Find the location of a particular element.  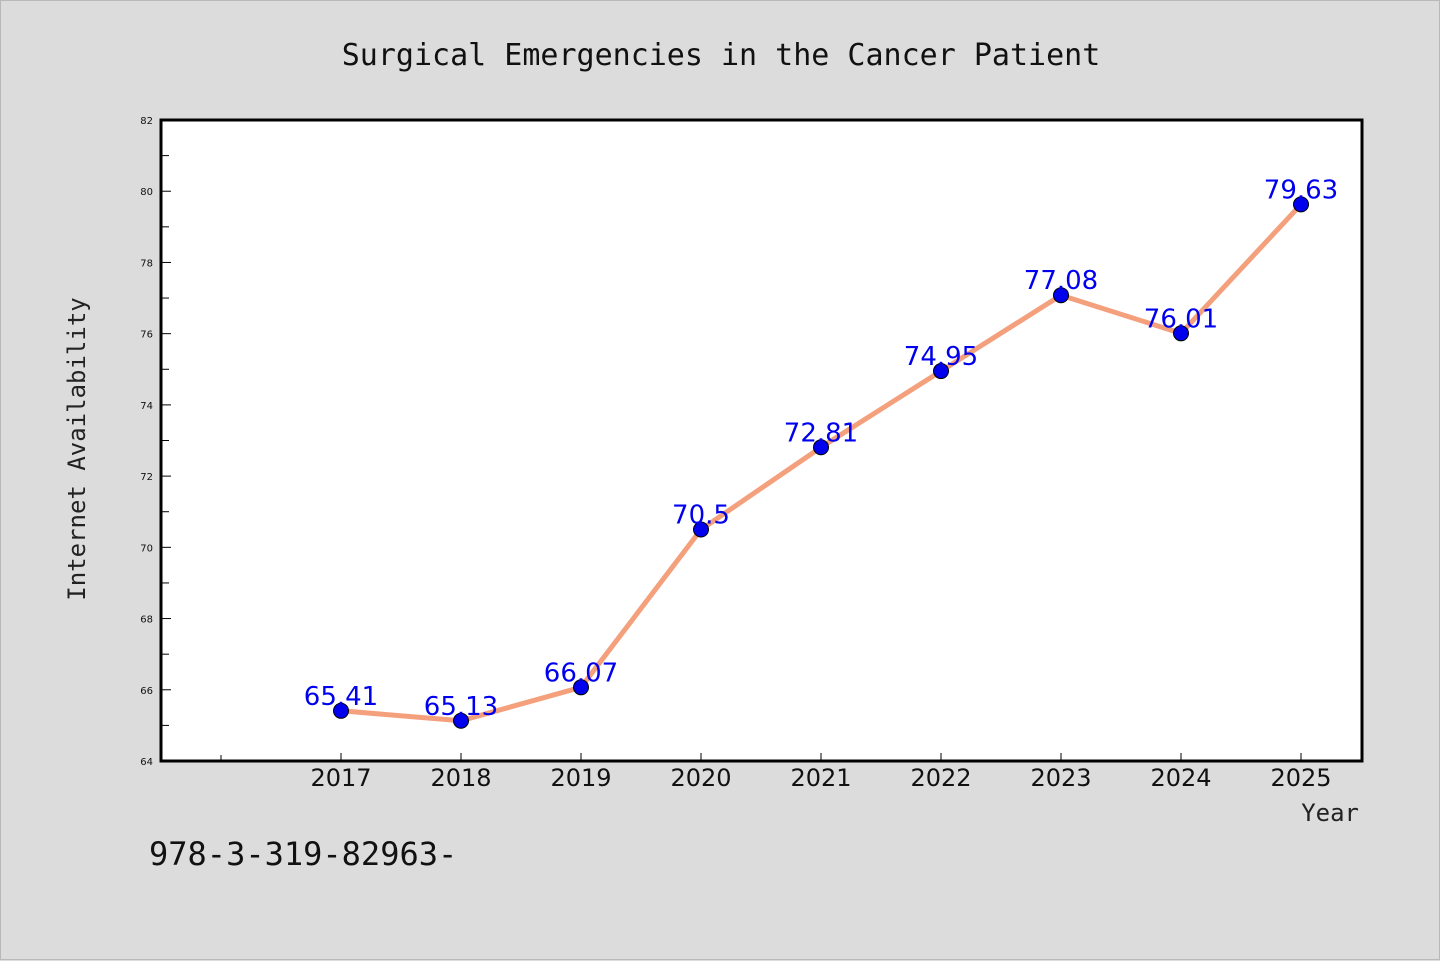

y-tick-label: 66 is located at coordinates (146, 691).